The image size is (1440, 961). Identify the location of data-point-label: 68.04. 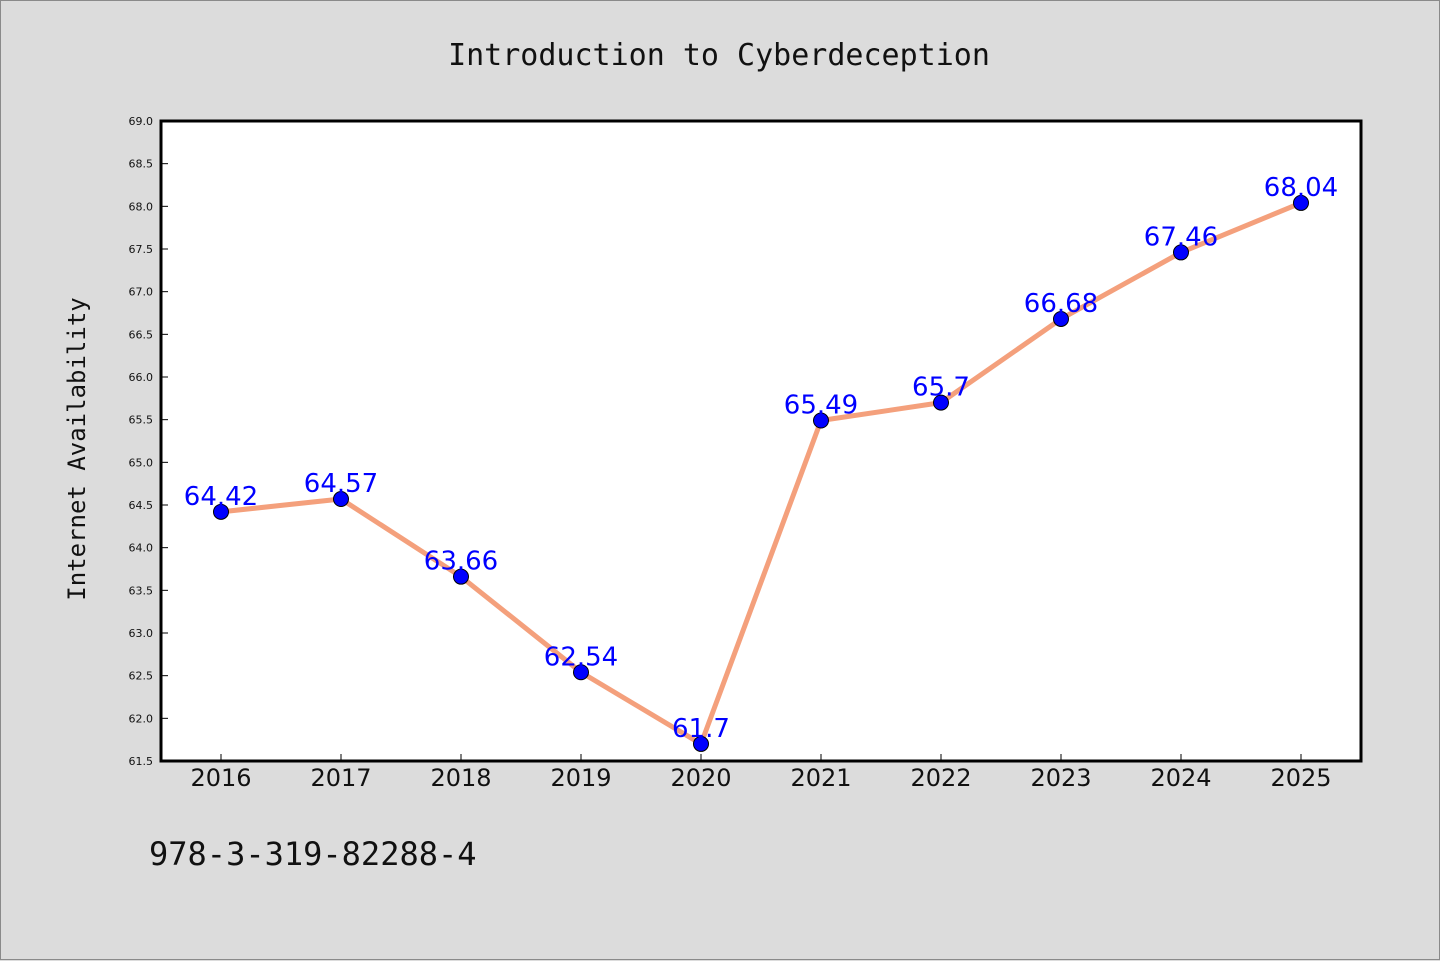
(1301, 188).